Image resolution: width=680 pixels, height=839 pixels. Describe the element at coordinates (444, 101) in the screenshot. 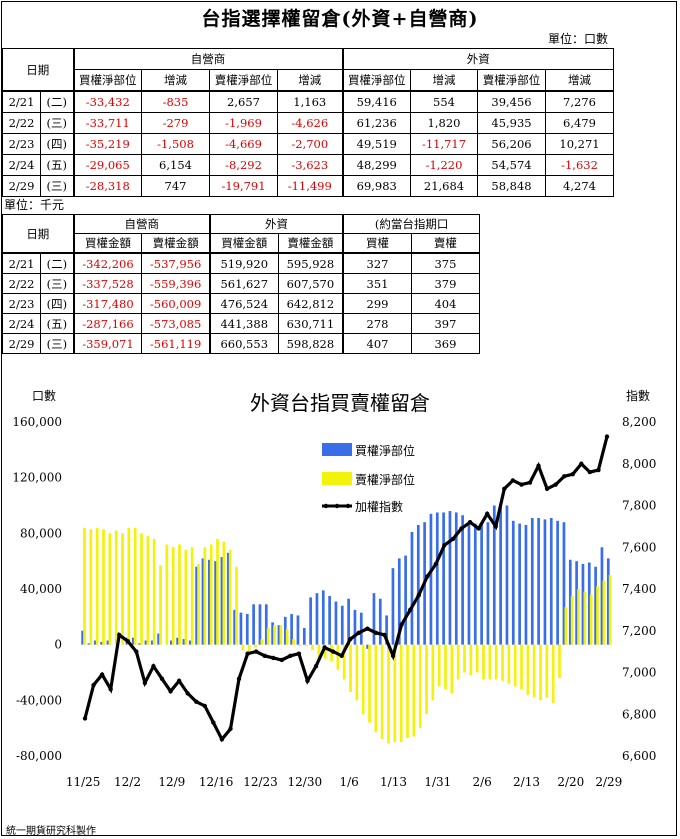

I see `table-cell: 554` at that location.